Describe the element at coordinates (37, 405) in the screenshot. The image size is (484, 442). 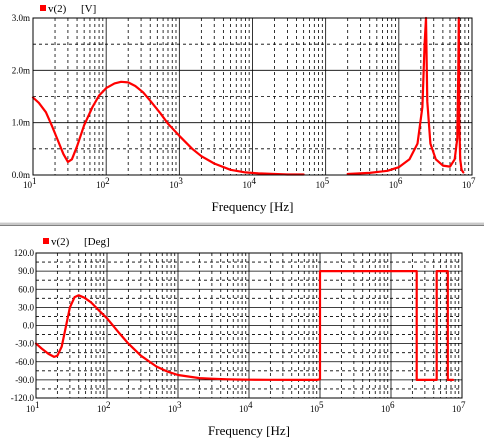
I see `chart2-x-tick-exponent: 1` at that location.